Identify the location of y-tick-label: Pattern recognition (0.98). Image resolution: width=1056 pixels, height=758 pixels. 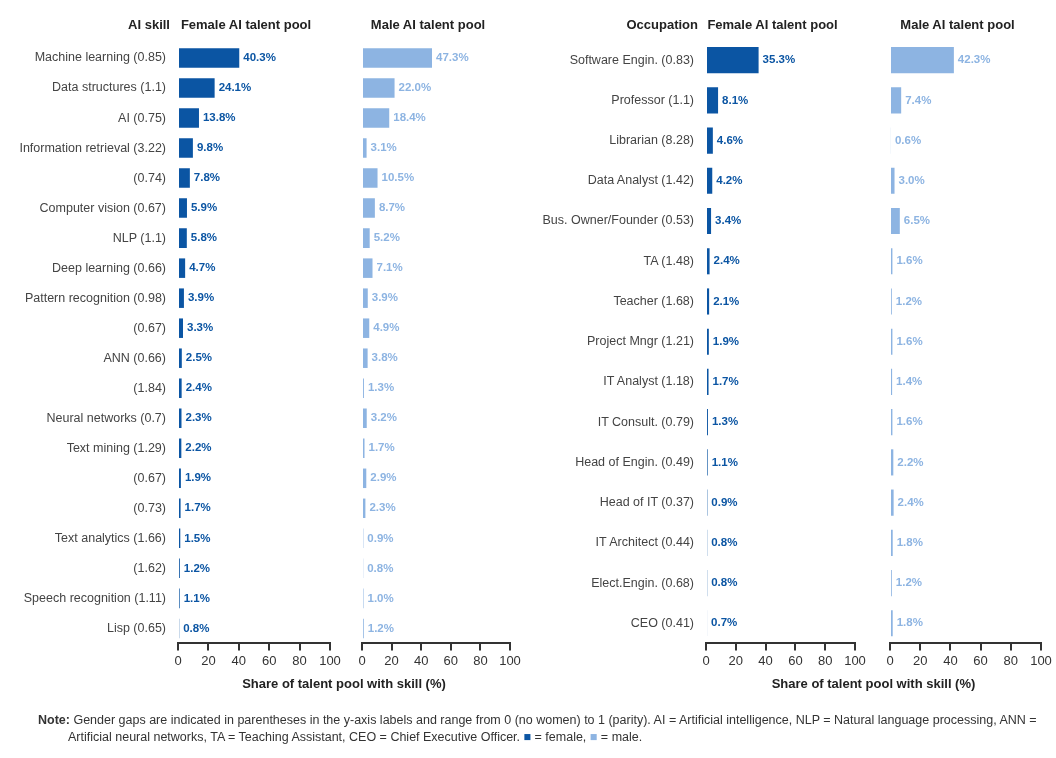
(95, 297).